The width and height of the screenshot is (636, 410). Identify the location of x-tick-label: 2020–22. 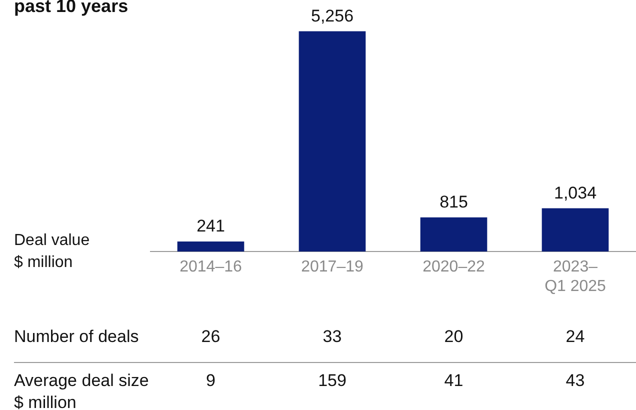
(453, 267).